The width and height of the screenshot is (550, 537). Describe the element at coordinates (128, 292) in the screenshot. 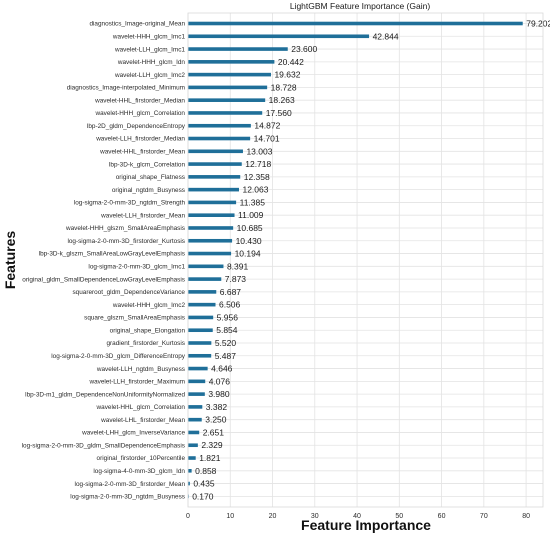

I see `y-tick-label: squareroot_gldm_DependenceVariance` at that location.